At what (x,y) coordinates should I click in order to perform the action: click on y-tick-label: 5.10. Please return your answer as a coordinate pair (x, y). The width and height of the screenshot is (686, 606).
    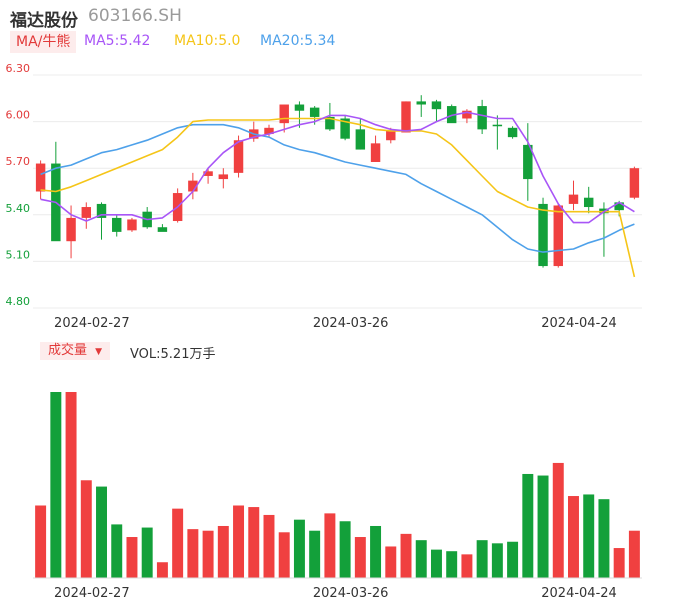
    Looking at the image, I should click on (18, 254).